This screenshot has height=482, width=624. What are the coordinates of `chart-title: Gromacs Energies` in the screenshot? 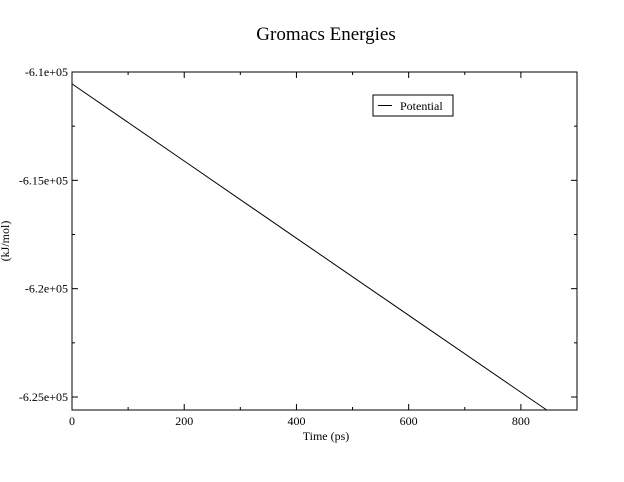 It's located at (325, 34).